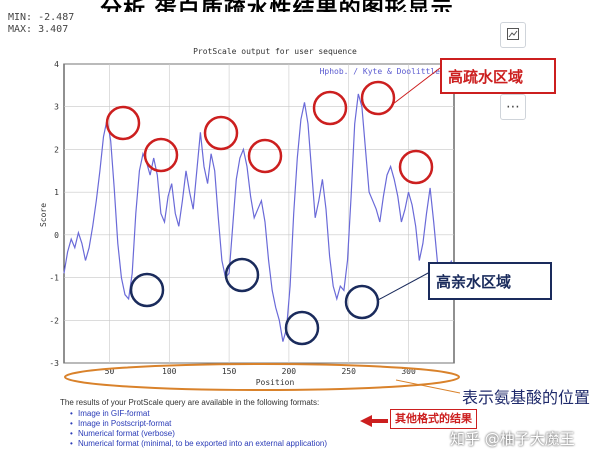 The height and width of the screenshot is (465, 600). Describe the element at coordinates (300, 6) in the screenshot. I see `cropped-heading: 分析 蛋白质疏水性结果的图形显示` at that location.